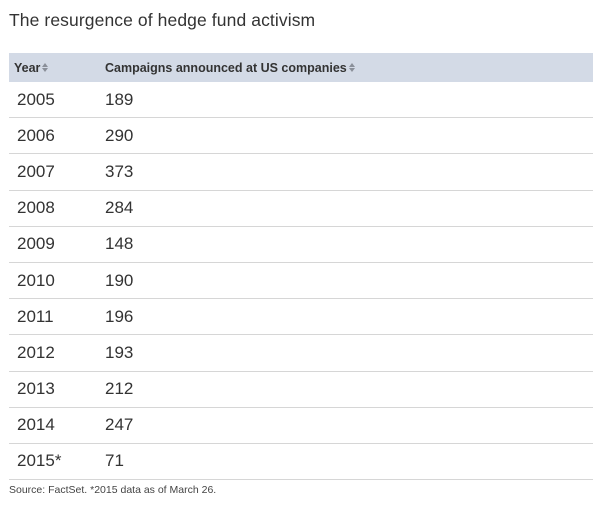  What do you see at coordinates (39, 461) in the screenshot?
I see `cell-year: 2015*` at bounding box center [39, 461].